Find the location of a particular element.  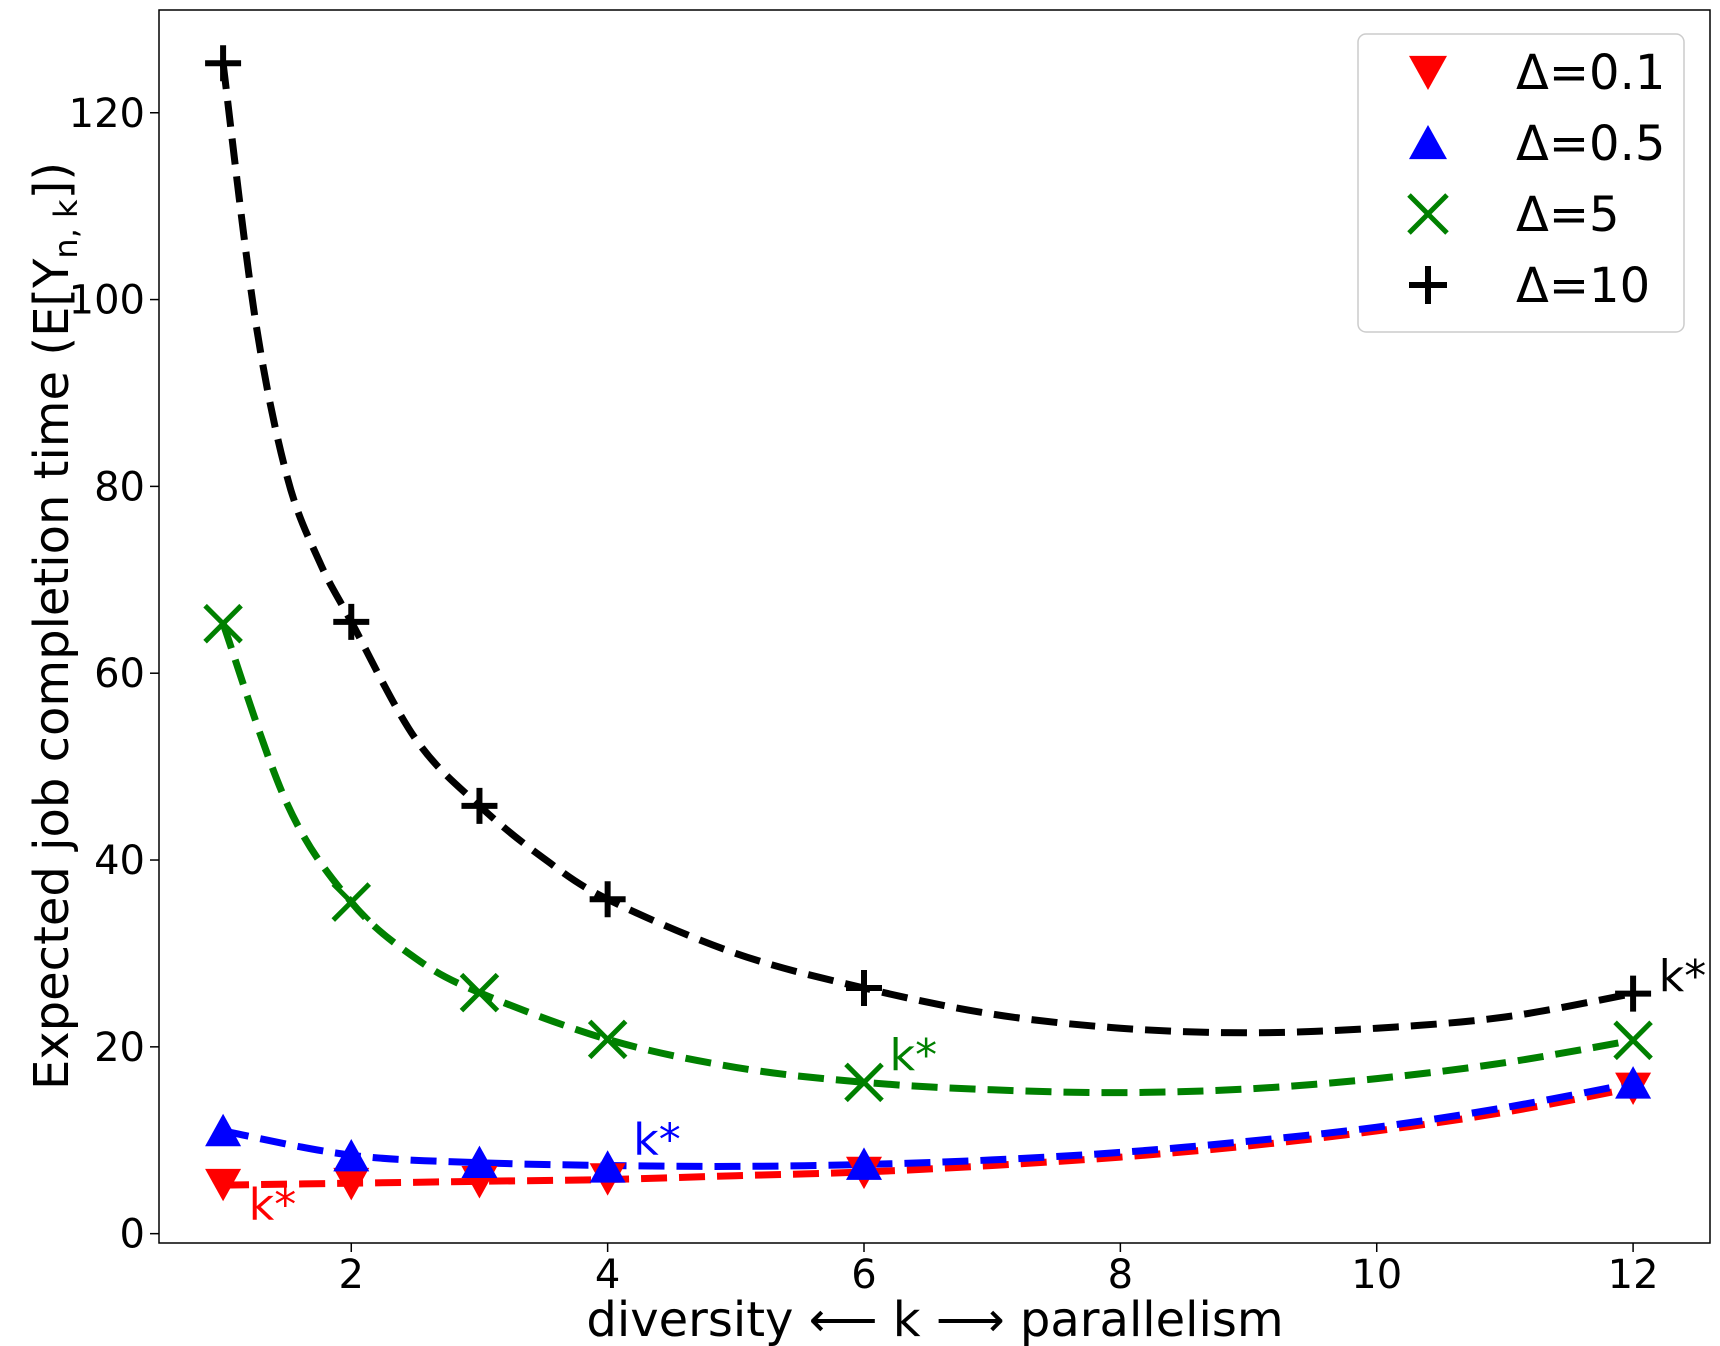

legend-label-delta-2: Δ=0.5 is located at coordinates (1590, 144).